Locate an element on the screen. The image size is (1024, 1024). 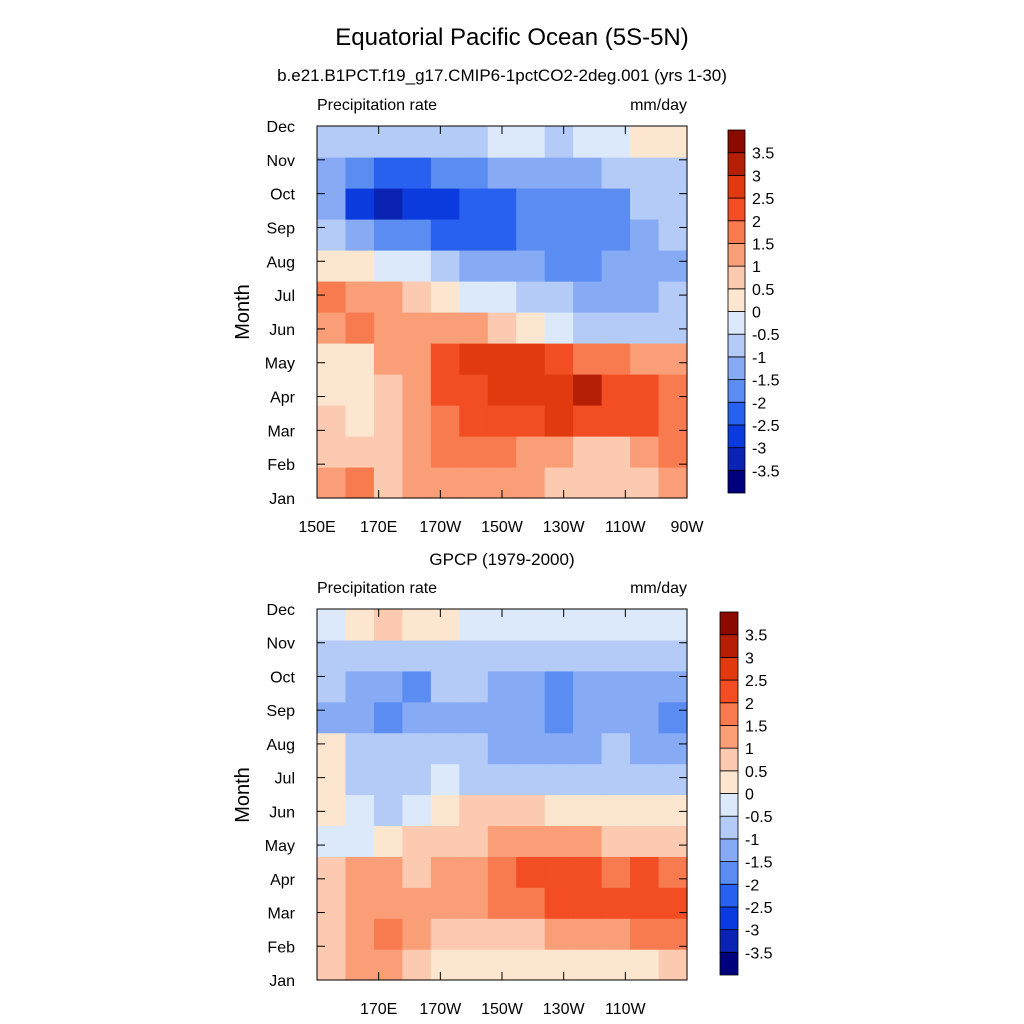
colorbar-label: 0 is located at coordinates (756, 313).